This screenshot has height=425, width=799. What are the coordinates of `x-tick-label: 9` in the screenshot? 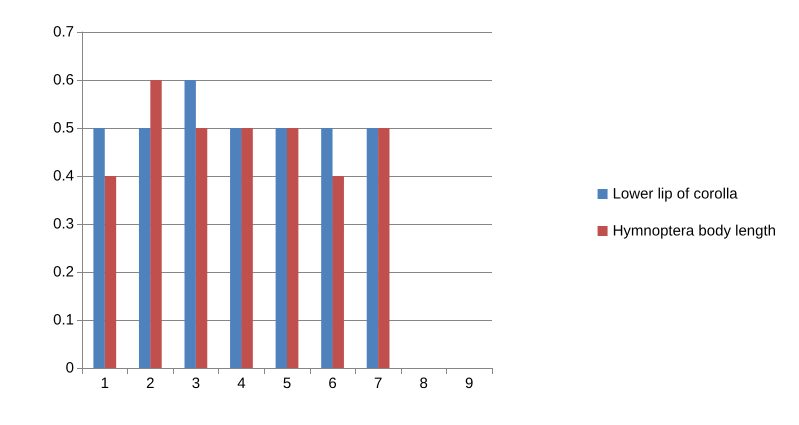 It's located at (469, 383).